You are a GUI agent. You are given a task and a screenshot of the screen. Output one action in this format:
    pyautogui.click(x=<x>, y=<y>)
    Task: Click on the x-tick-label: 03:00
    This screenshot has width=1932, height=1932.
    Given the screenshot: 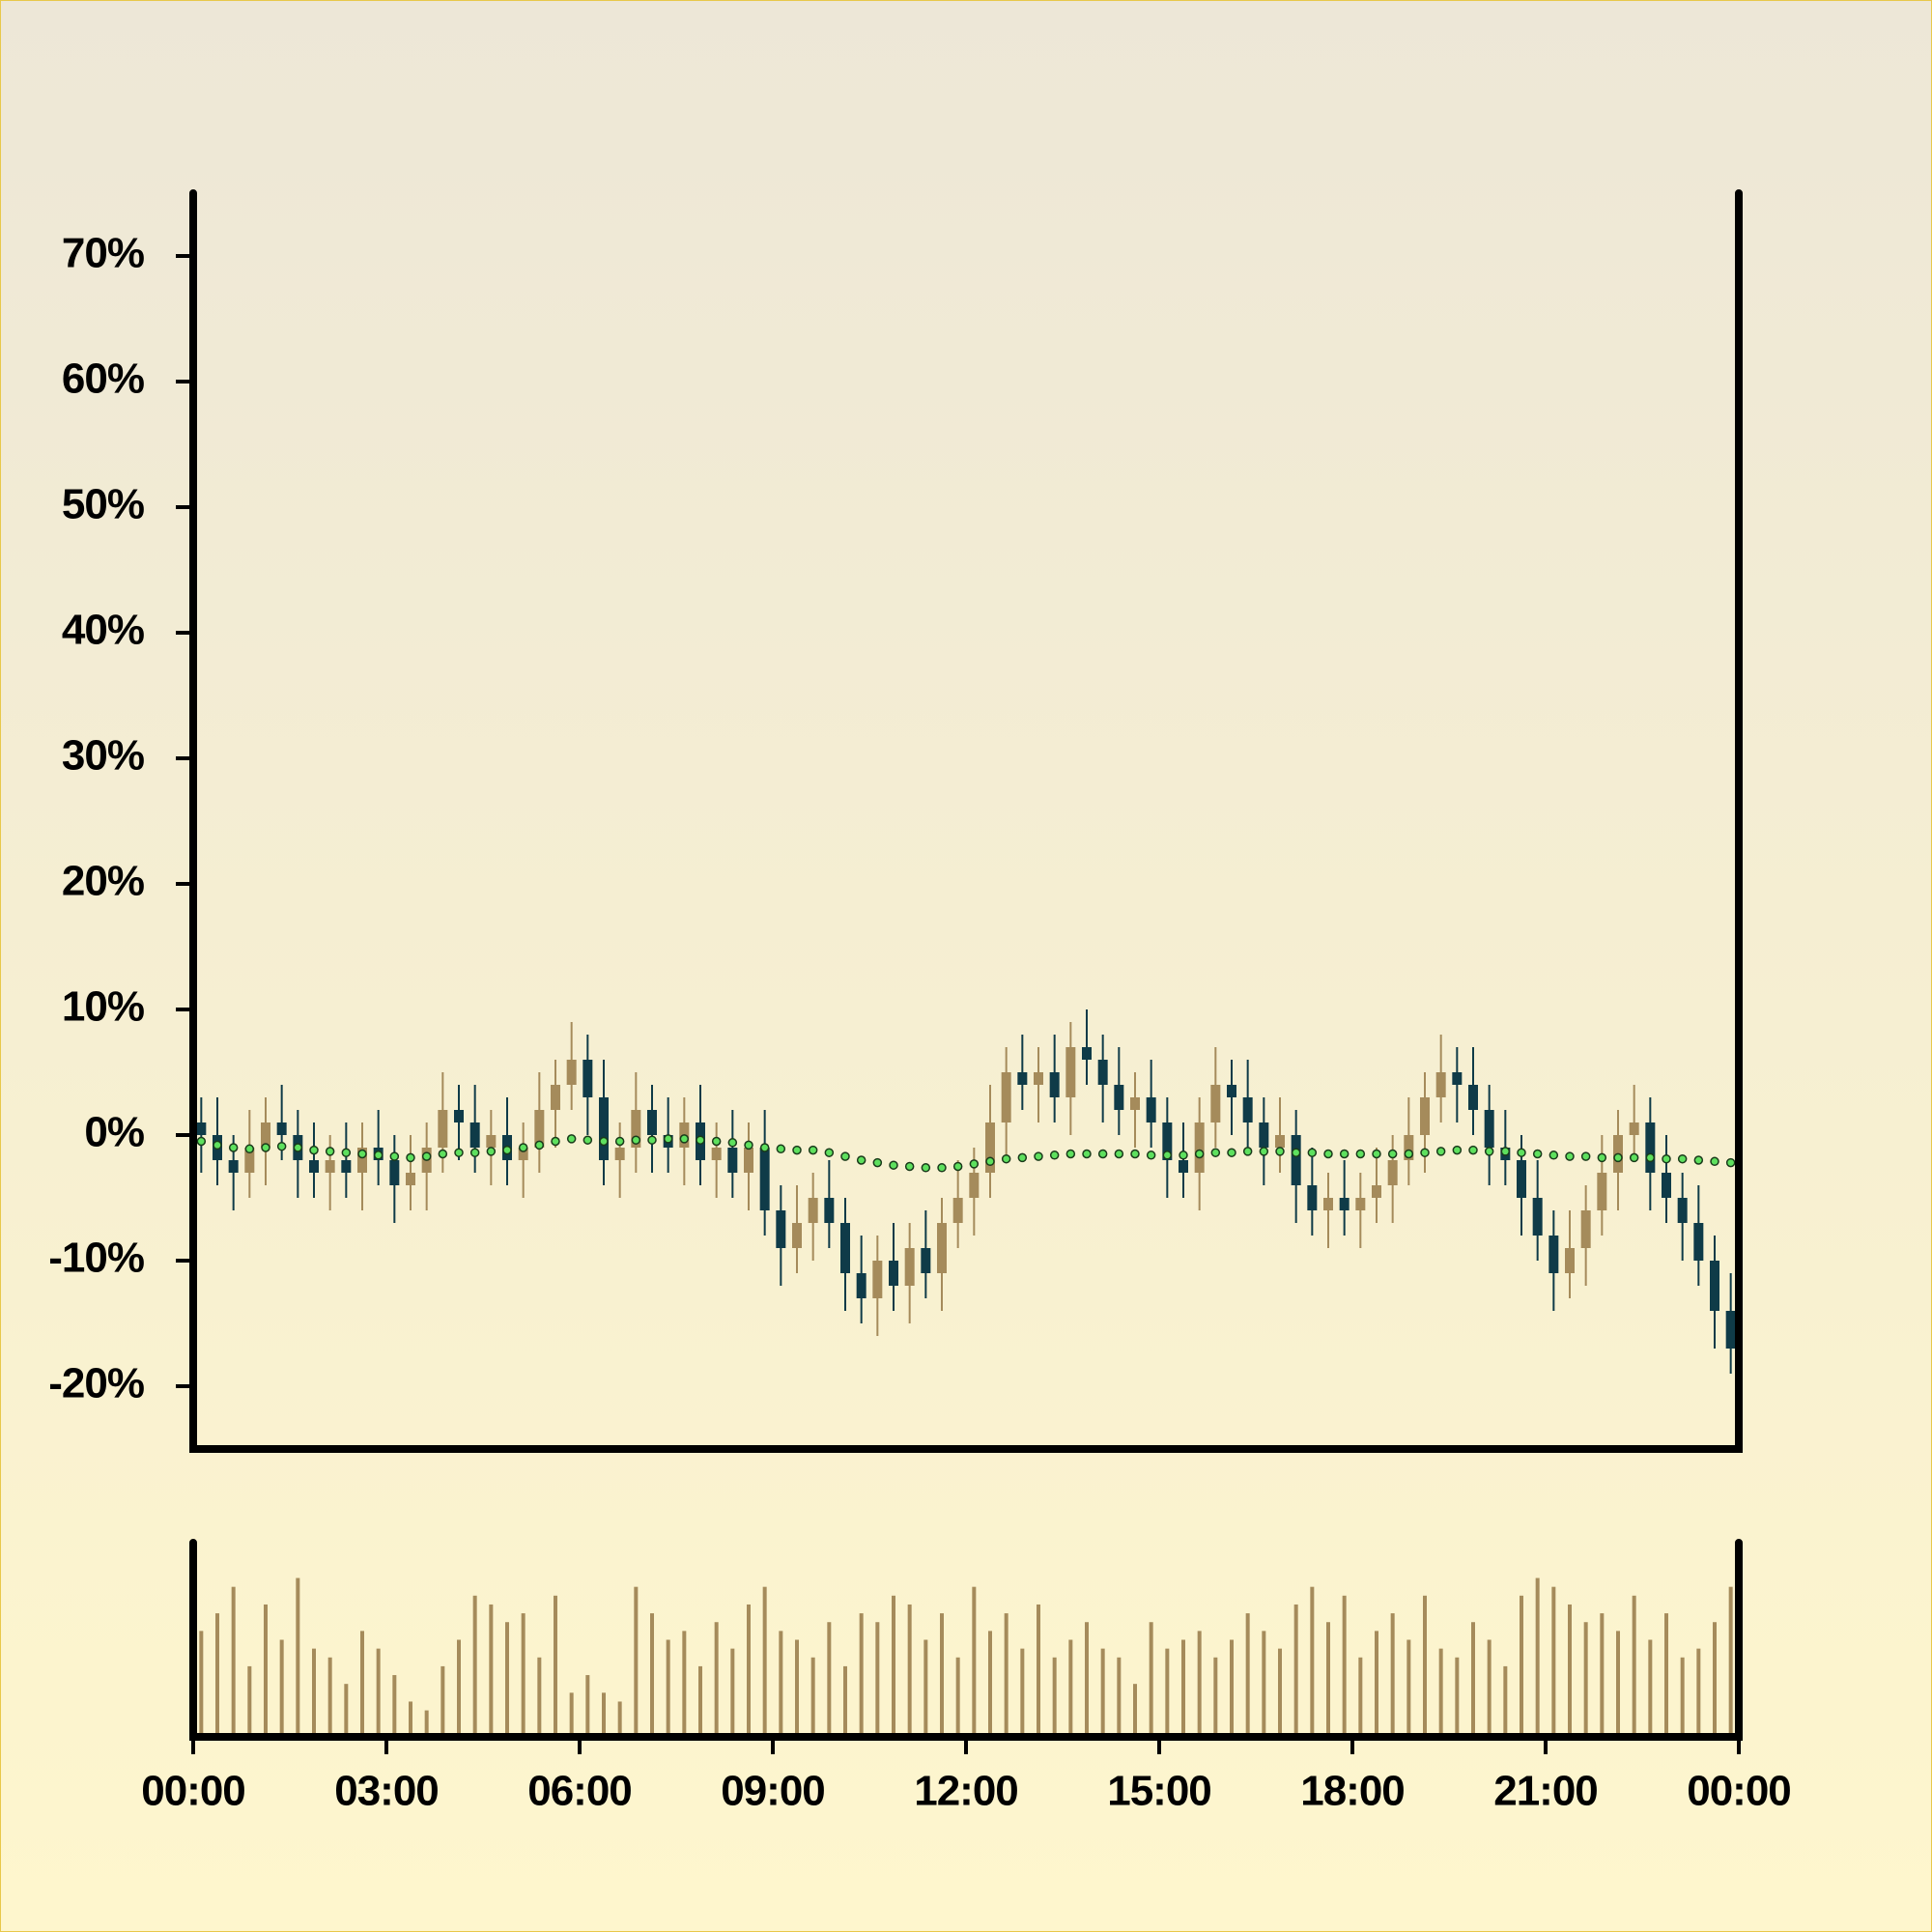 What is the action you would take?
    pyautogui.click(x=386, y=1791)
    